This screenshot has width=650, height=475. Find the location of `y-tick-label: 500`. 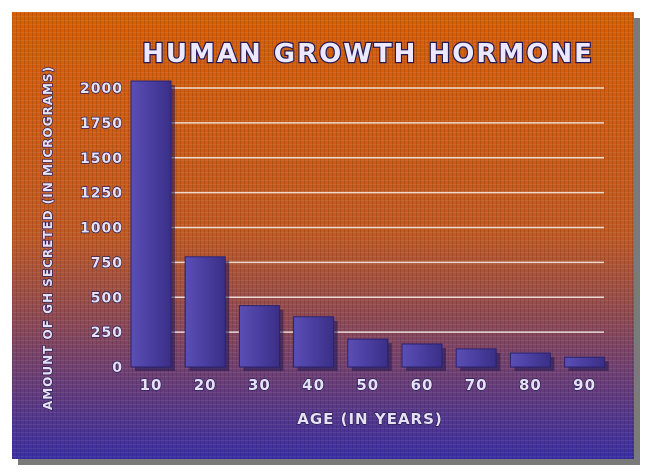

y-tick-label: 500 is located at coordinates (107, 298).